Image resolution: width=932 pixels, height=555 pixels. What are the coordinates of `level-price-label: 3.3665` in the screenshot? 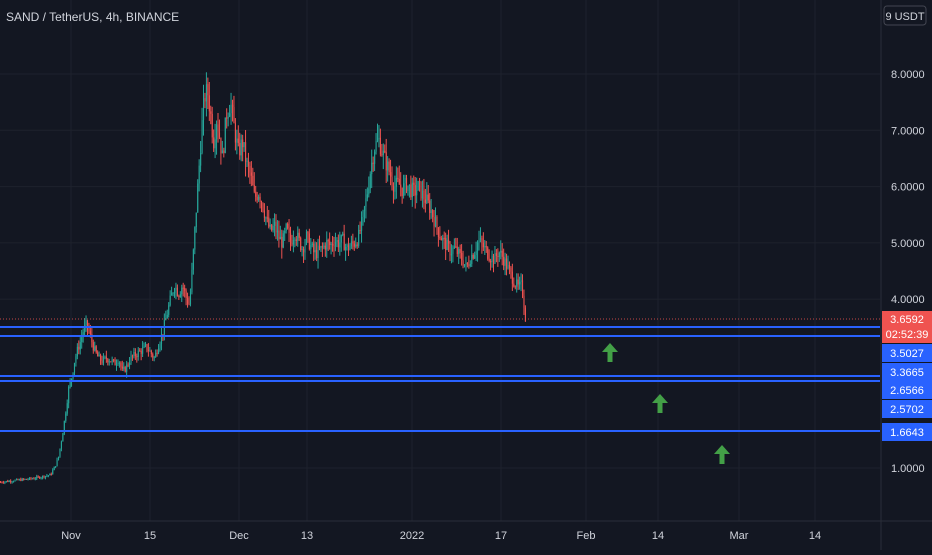 It's located at (907, 373).